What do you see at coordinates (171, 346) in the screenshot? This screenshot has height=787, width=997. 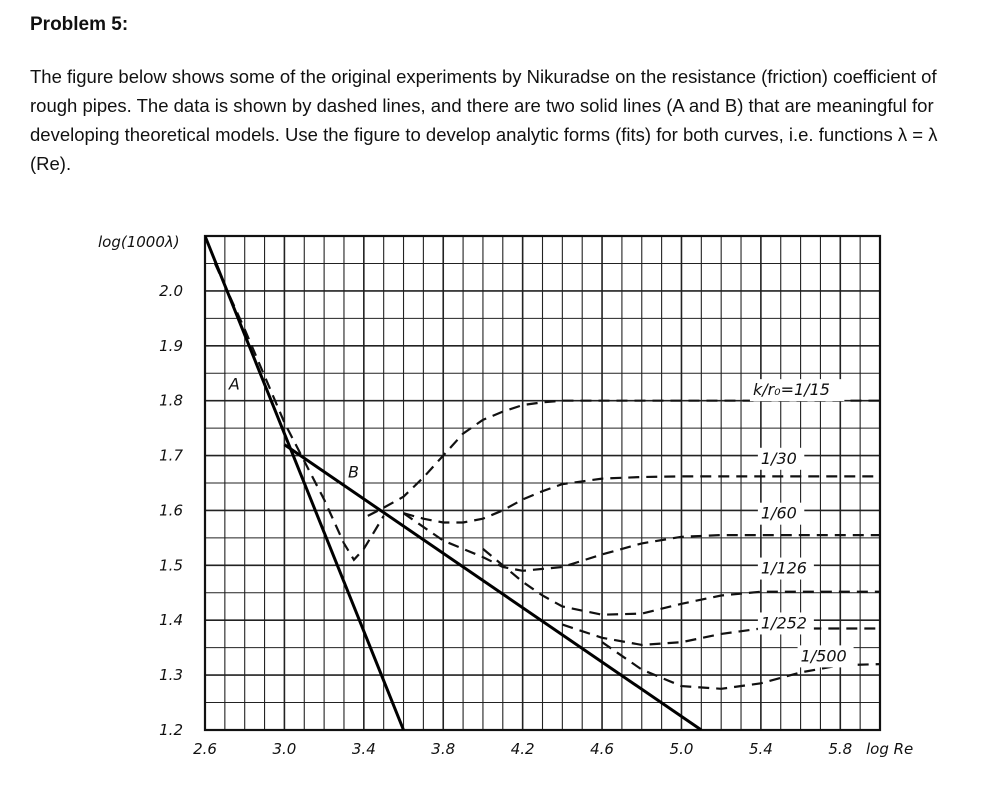 I see `y-tick-label: 1.9` at bounding box center [171, 346].